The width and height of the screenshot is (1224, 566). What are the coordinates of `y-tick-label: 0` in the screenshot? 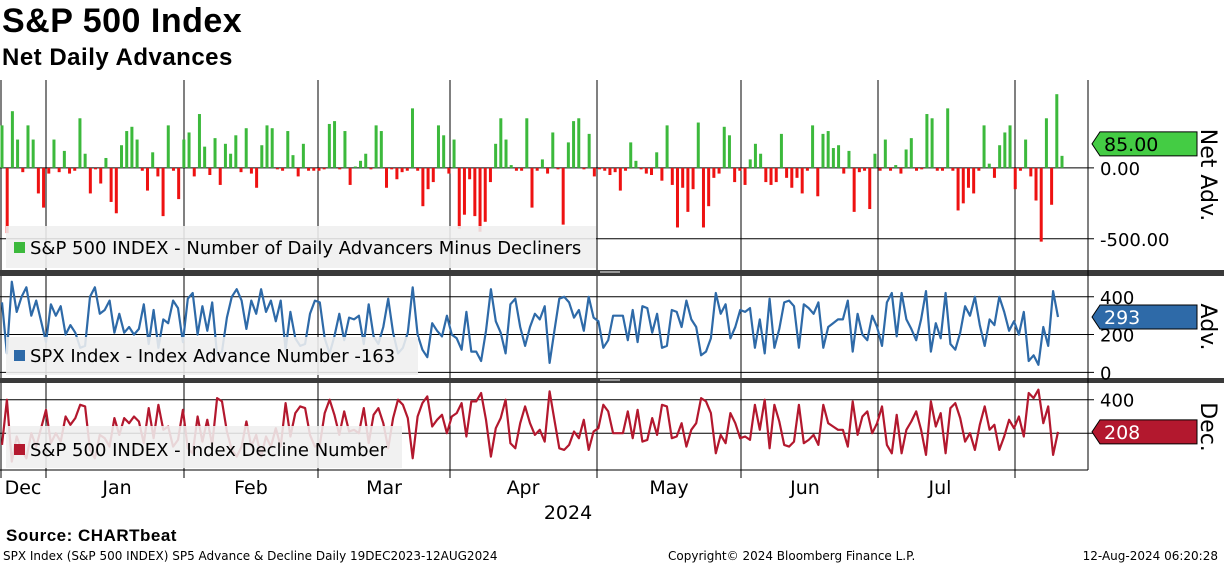 It's located at (1105, 373).